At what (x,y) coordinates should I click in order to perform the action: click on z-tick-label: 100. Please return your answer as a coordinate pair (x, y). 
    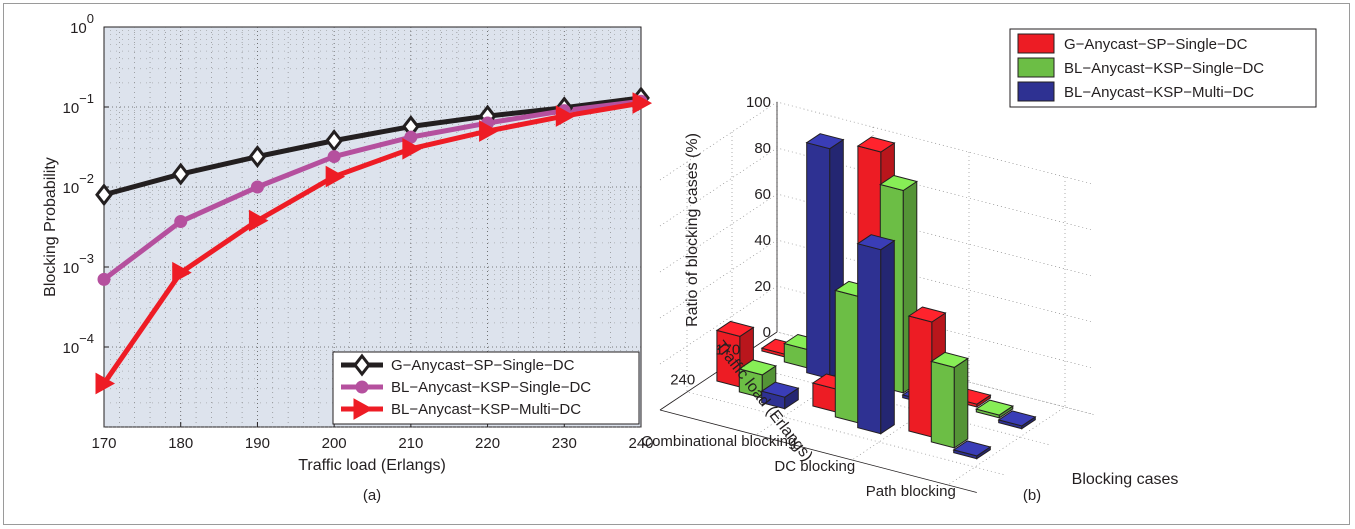
    Looking at the image, I should click on (758, 102).